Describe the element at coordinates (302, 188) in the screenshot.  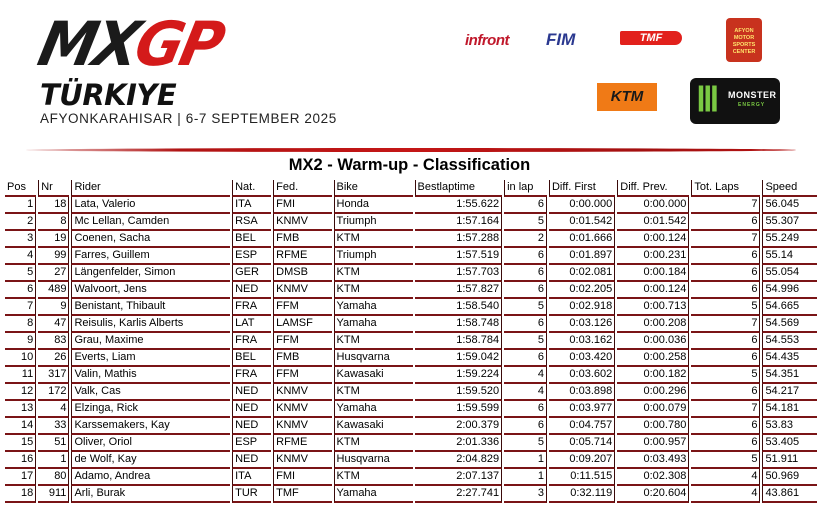
I see `column-header-fed: Fed.` at that location.